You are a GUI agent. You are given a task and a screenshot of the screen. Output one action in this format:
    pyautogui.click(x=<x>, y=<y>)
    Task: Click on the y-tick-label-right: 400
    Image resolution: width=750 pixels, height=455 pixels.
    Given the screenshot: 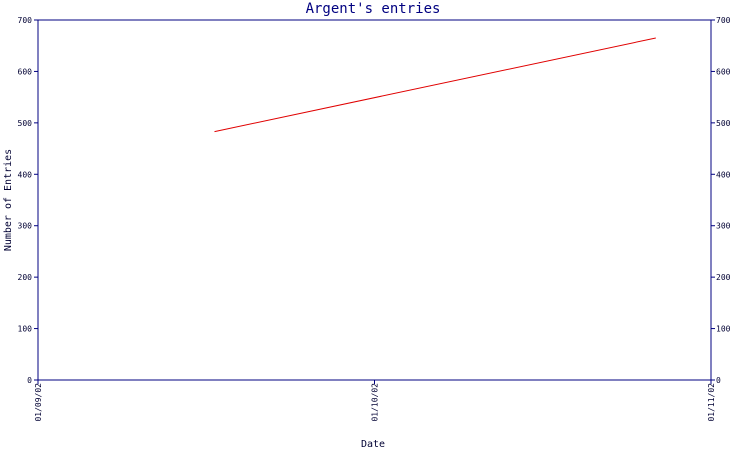 What is the action you would take?
    pyautogui.click(x=723, y=174)
    